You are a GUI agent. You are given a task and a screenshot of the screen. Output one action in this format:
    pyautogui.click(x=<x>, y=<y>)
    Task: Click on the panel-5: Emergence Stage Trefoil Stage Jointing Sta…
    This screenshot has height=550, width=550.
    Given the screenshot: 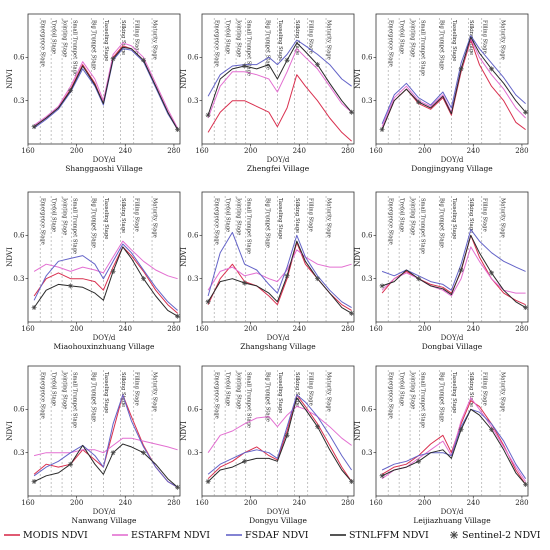 What is the action you would take?
    pyautogui.click(x=267, y=271)
    